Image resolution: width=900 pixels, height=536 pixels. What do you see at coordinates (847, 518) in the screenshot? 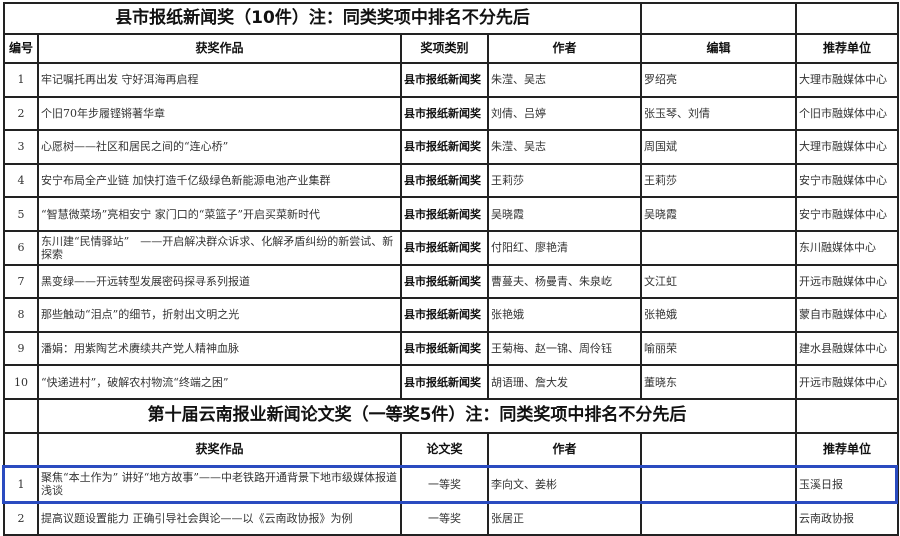
I see `cell-unit: 云南政协报` at bounding box center [847, 518].